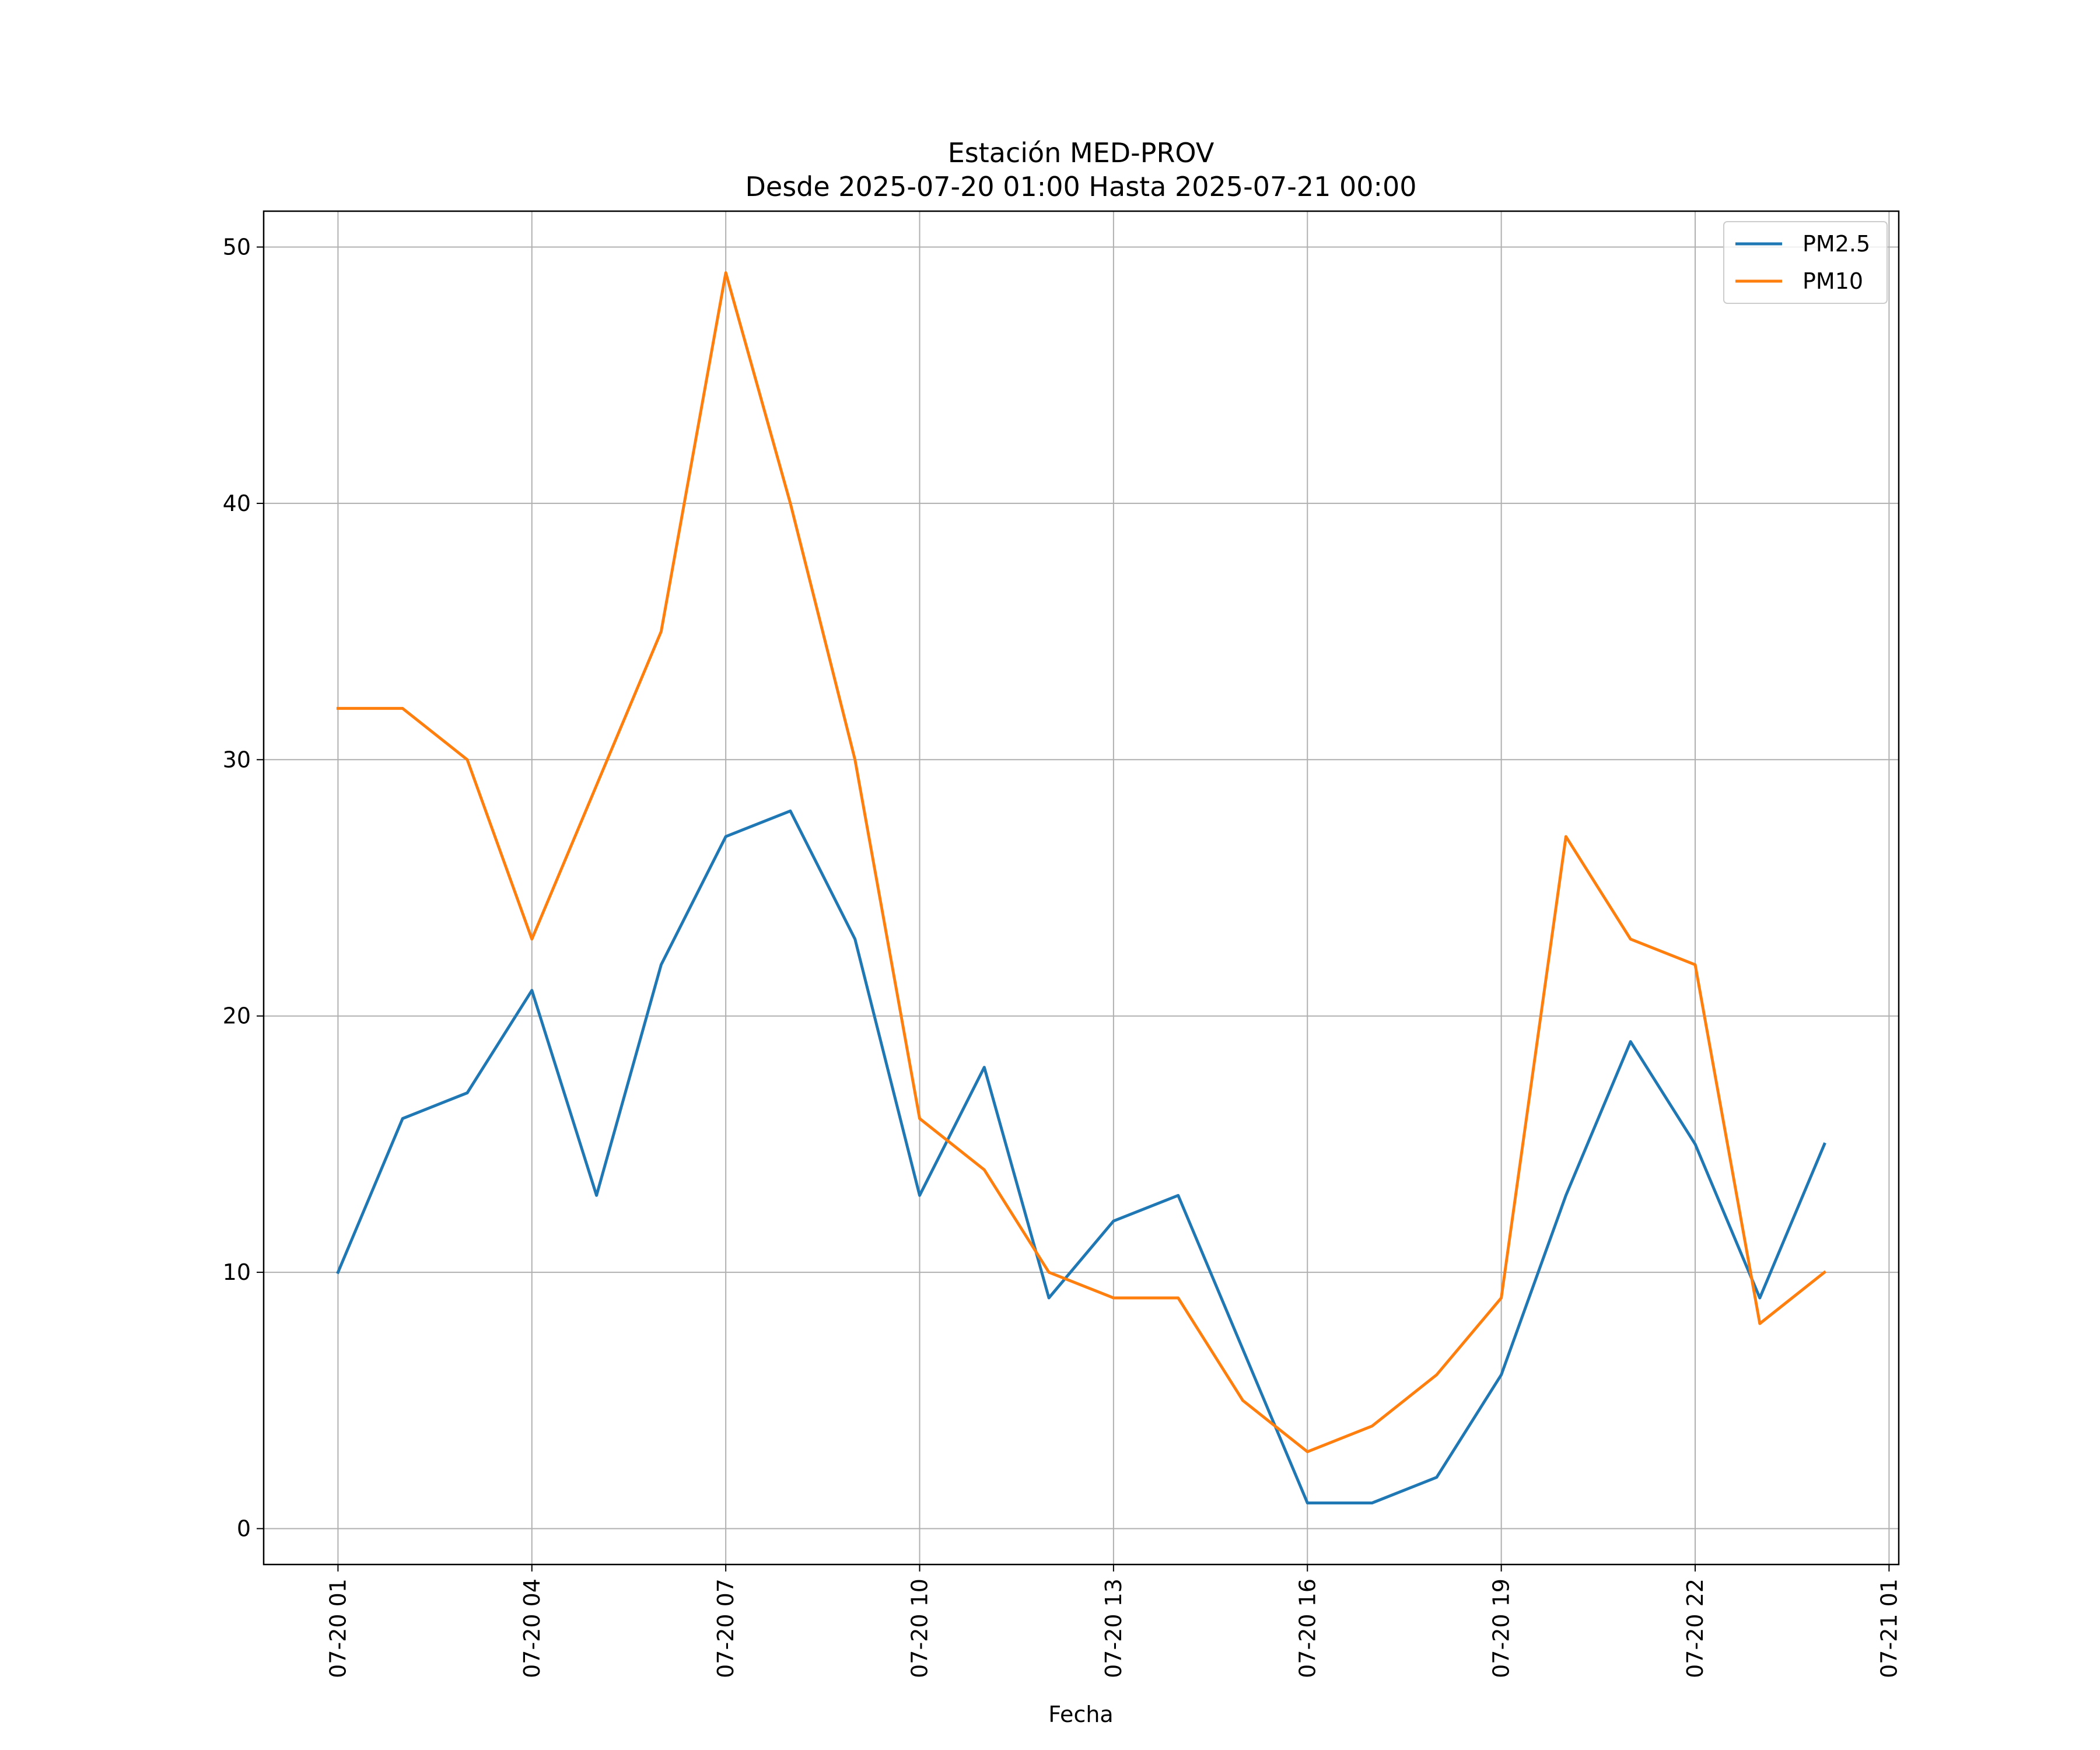  I want to click on y-tick-label: 20, so click(237, 1016).